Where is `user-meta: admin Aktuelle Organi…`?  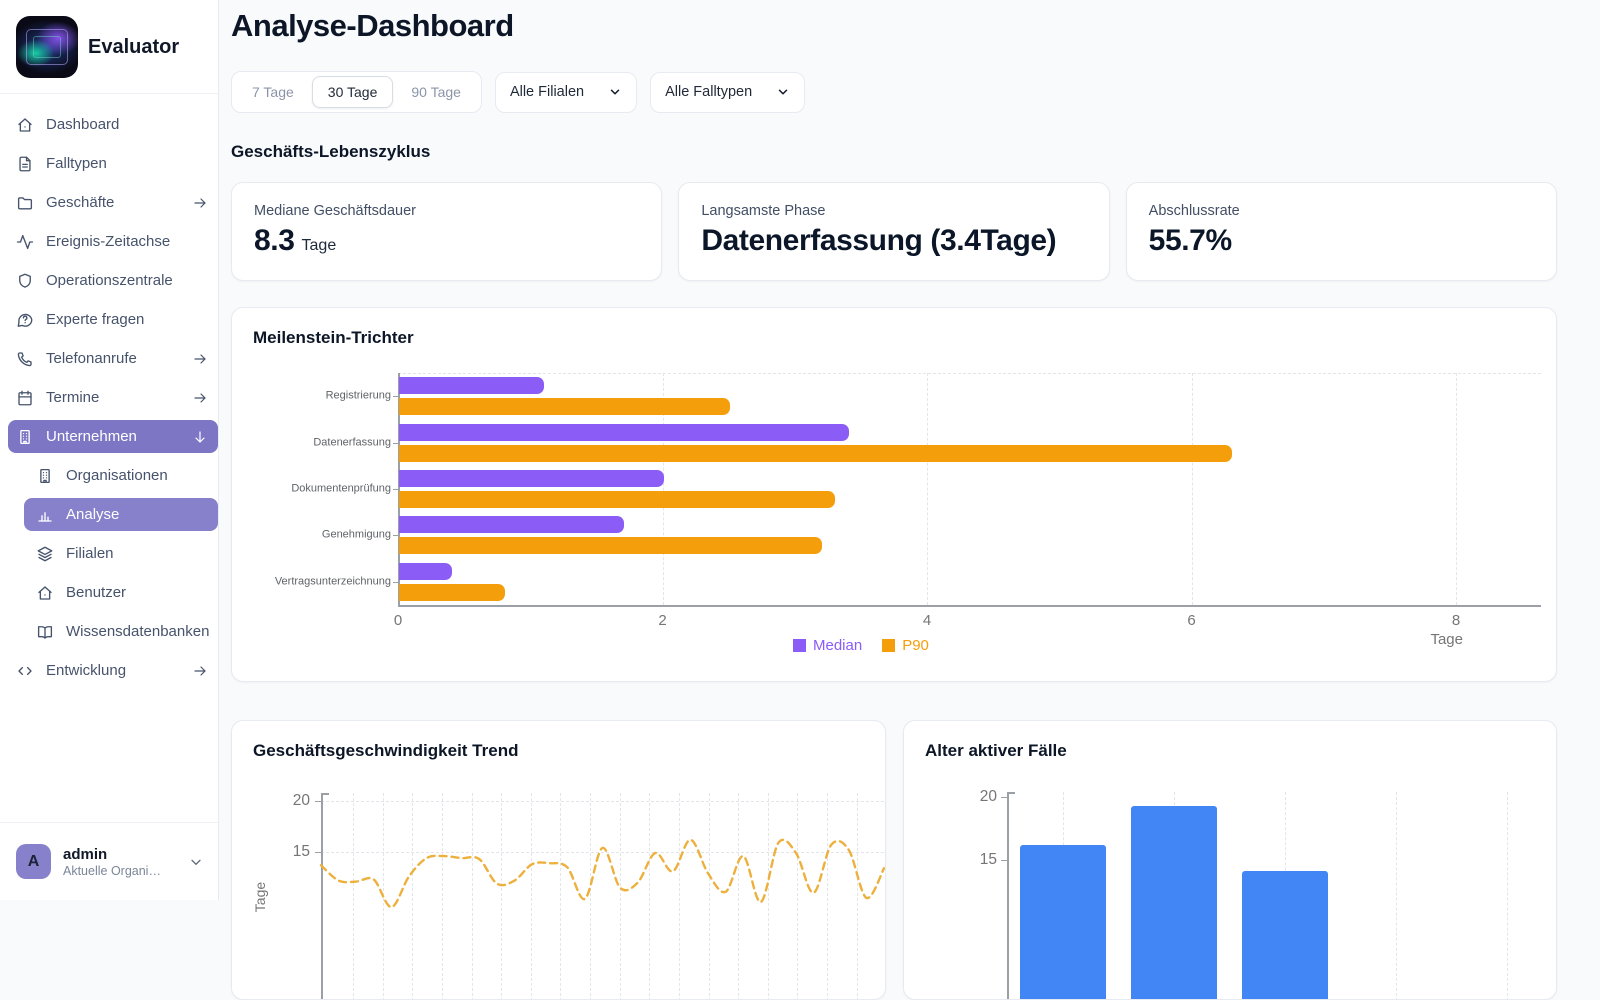
user-meta: admin Aktuelle Organi… is located at coordinates (112, 862).